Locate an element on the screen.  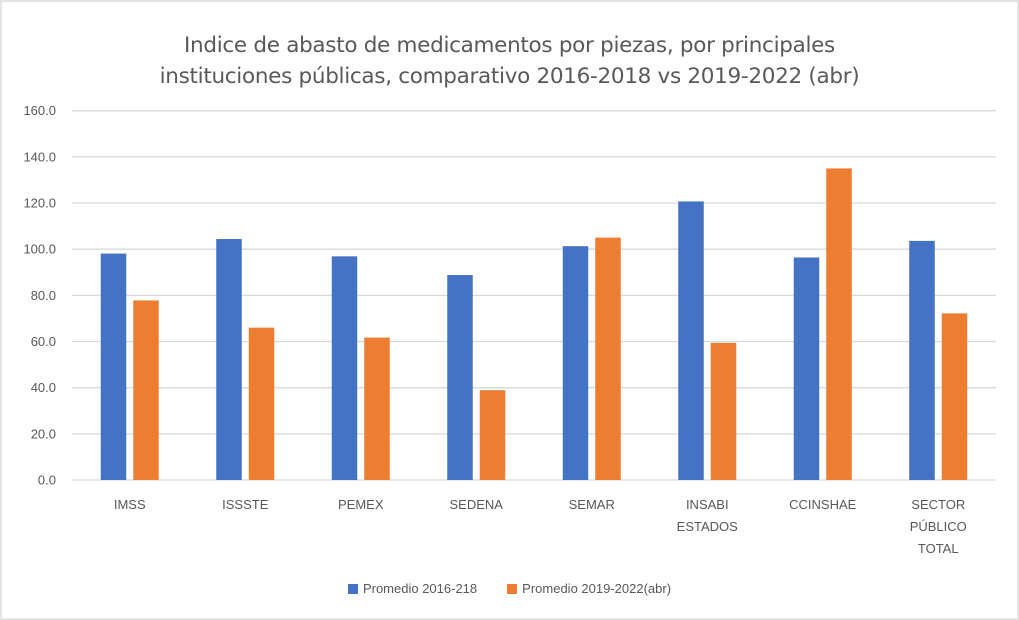
bar-orange-sector-público-total is located at coordinates (954, 396).